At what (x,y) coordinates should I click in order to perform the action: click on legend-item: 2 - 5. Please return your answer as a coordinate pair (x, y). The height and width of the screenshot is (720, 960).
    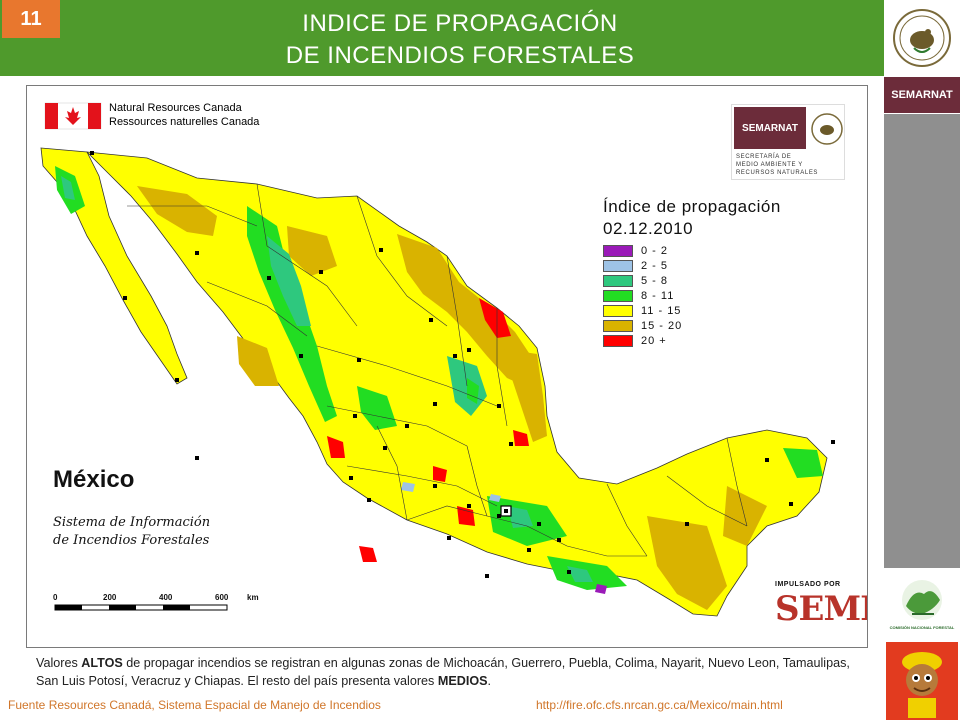
    Looking at the image, I should click on (663, 266).